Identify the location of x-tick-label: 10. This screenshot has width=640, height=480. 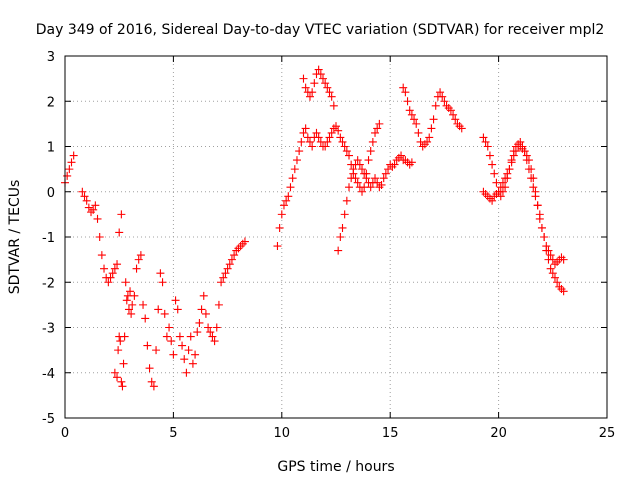
(282, 433).